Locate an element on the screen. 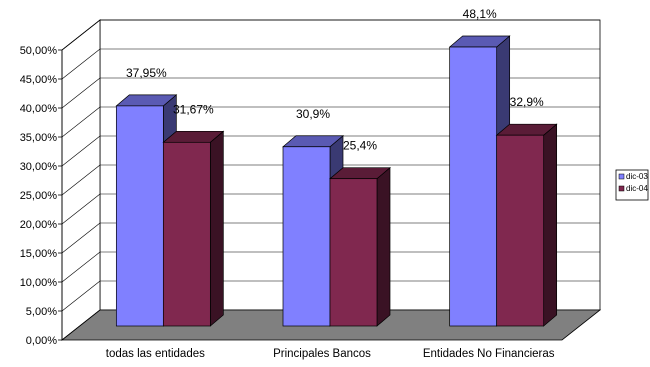  y-tick-label: 10,00% is located at coordinates (39, 283).